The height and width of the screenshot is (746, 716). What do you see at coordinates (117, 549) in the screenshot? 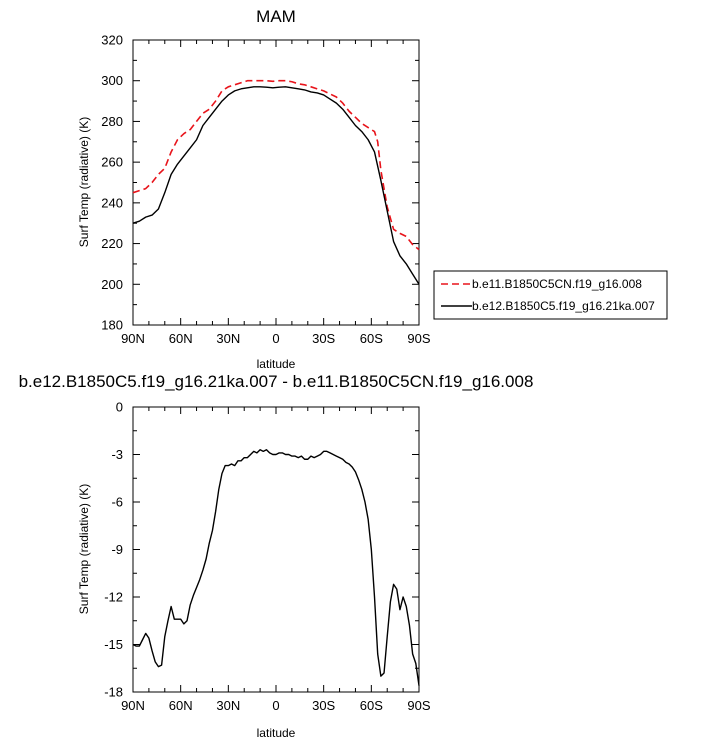
I see `y-tick-label: -9` at bounding box center [117, 549].